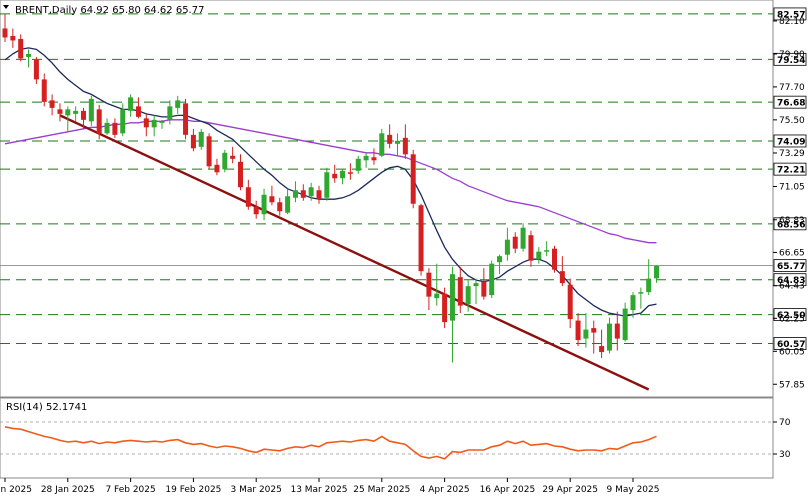  I want to click on rsi-tick-label: 70, so click(785, 423).